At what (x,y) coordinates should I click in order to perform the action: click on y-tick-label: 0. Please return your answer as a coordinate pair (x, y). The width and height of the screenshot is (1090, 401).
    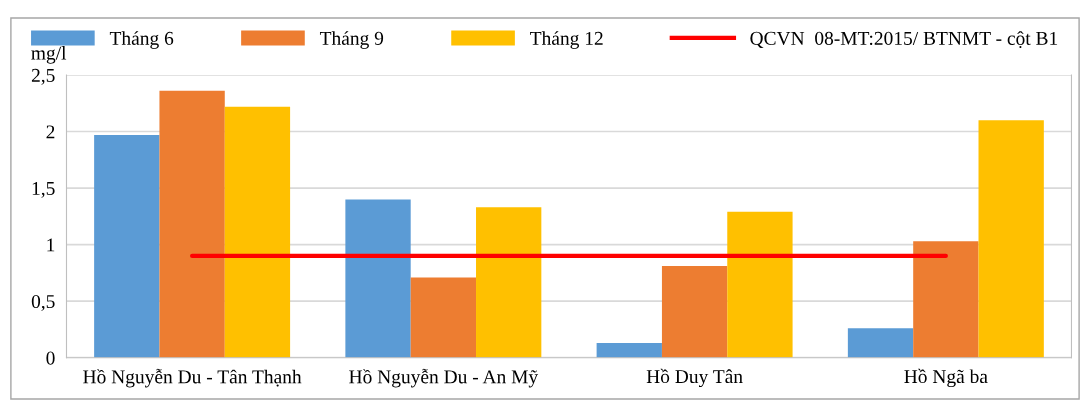
    Looking at the image, I should click on (50, 358).